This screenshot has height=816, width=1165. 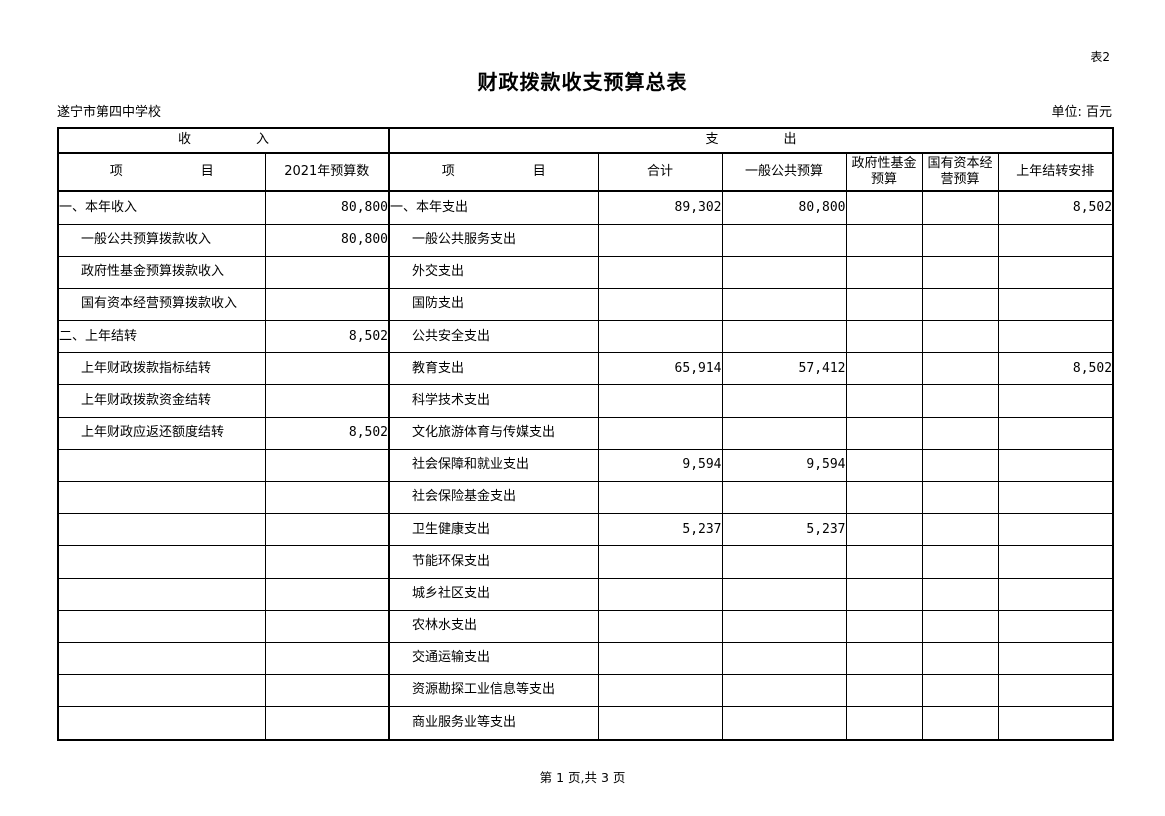 I want to click on cell-expense-item: 农林水支出, so click(x=493, y=626).